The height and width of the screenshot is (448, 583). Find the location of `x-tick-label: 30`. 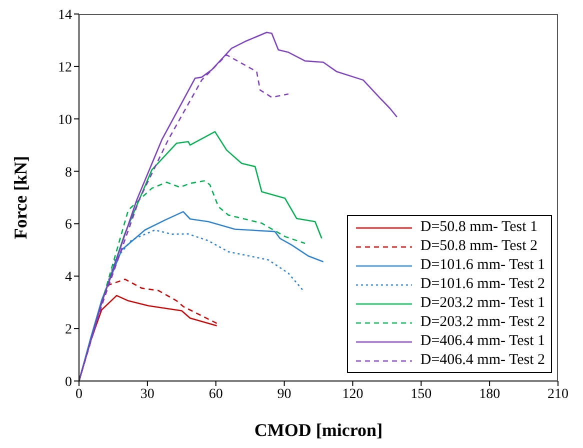

x-tick-label: 30 is located at coordinates (147, 394).